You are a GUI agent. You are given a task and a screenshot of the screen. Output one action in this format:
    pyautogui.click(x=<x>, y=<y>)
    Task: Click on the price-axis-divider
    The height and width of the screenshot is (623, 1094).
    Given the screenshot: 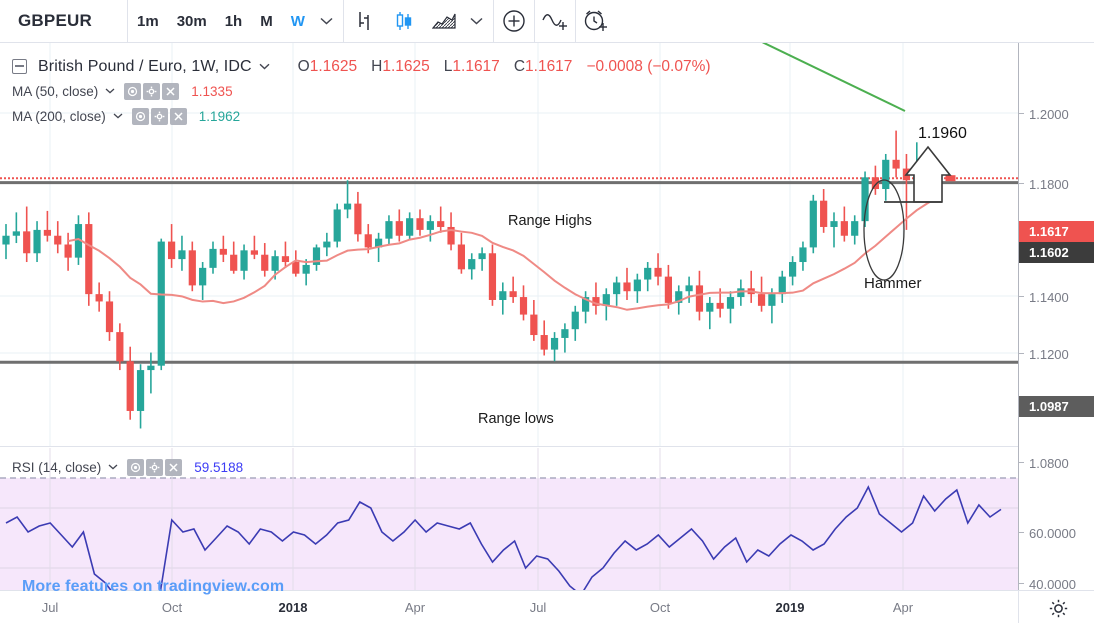 What is the action you would take?
    pyautogui.click(x=1018, y=316)
    